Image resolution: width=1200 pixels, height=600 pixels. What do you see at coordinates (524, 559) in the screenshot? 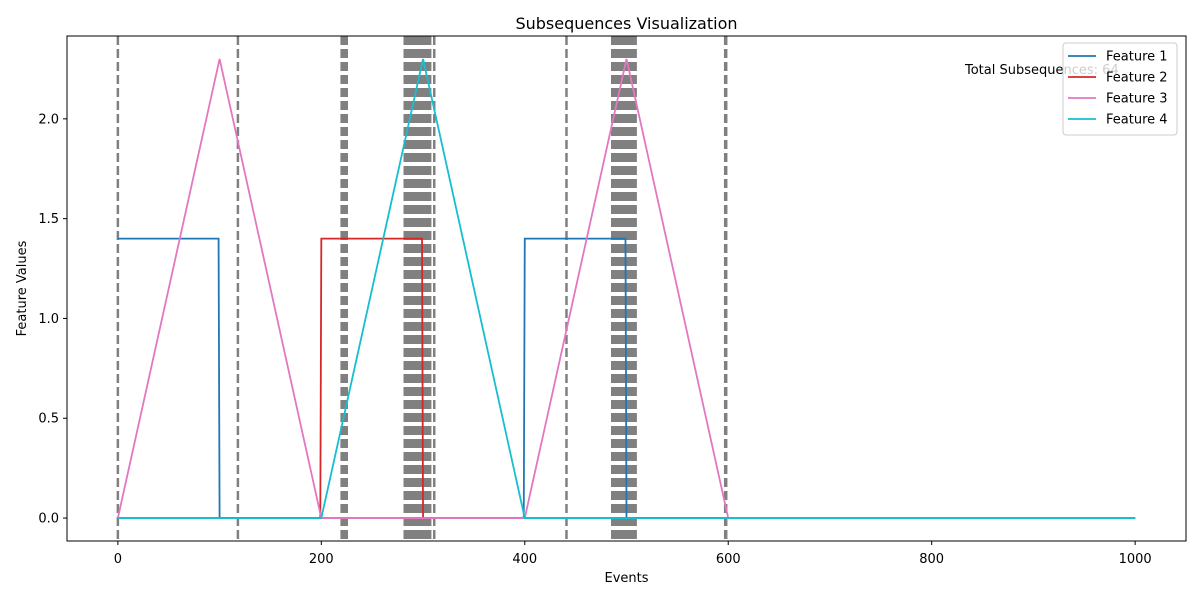
I see `x-tick-label: 400` at bounding box center [524, 559].